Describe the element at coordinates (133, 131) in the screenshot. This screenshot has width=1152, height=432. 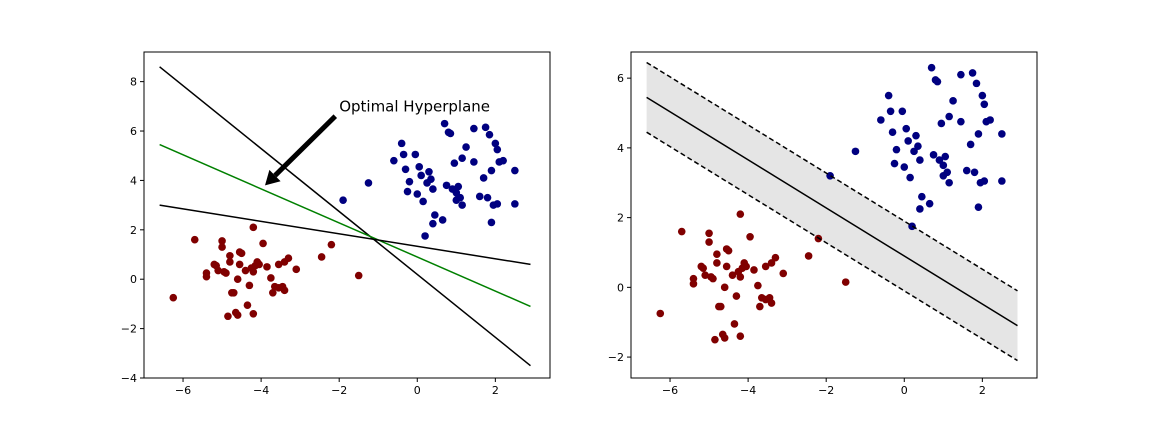
I see `chart1-y-tick-label: 6` at that location.